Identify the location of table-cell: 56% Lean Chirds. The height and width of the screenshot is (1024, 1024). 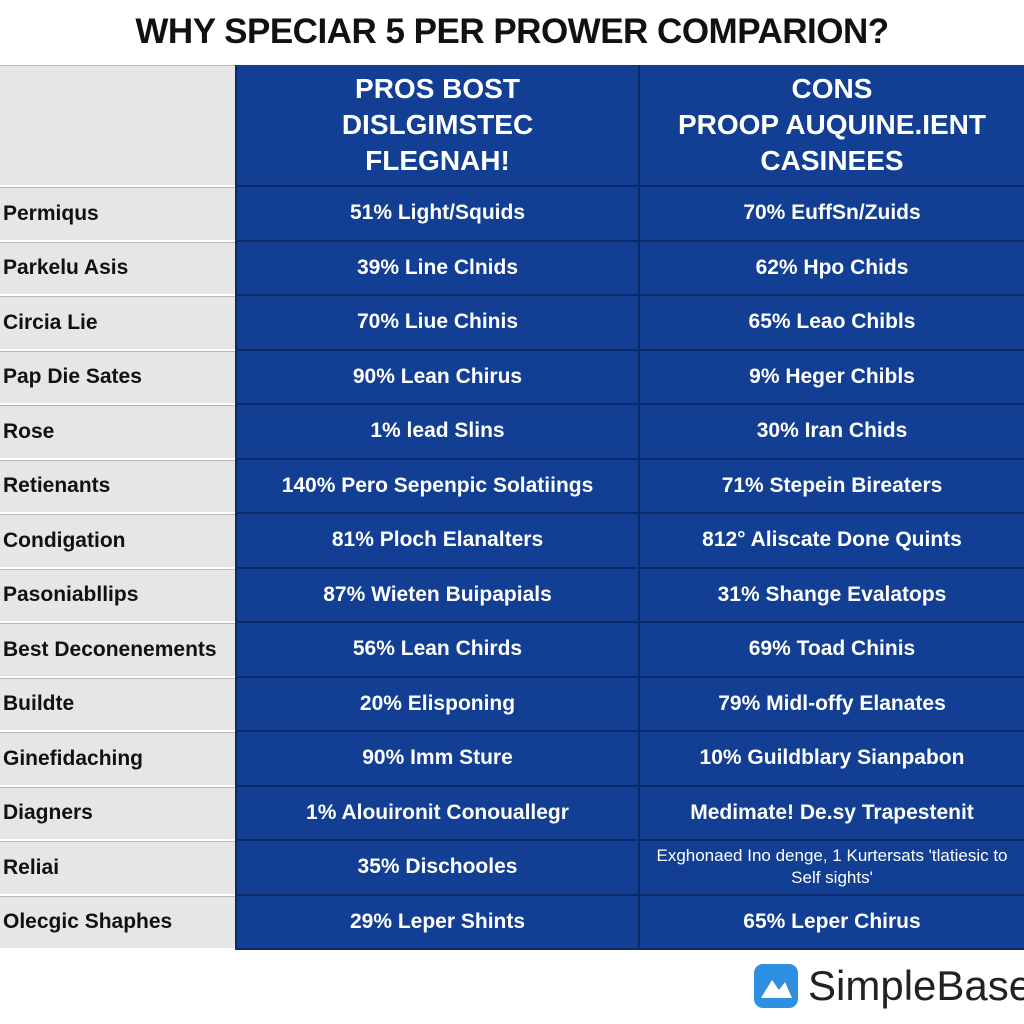
(436, 650).